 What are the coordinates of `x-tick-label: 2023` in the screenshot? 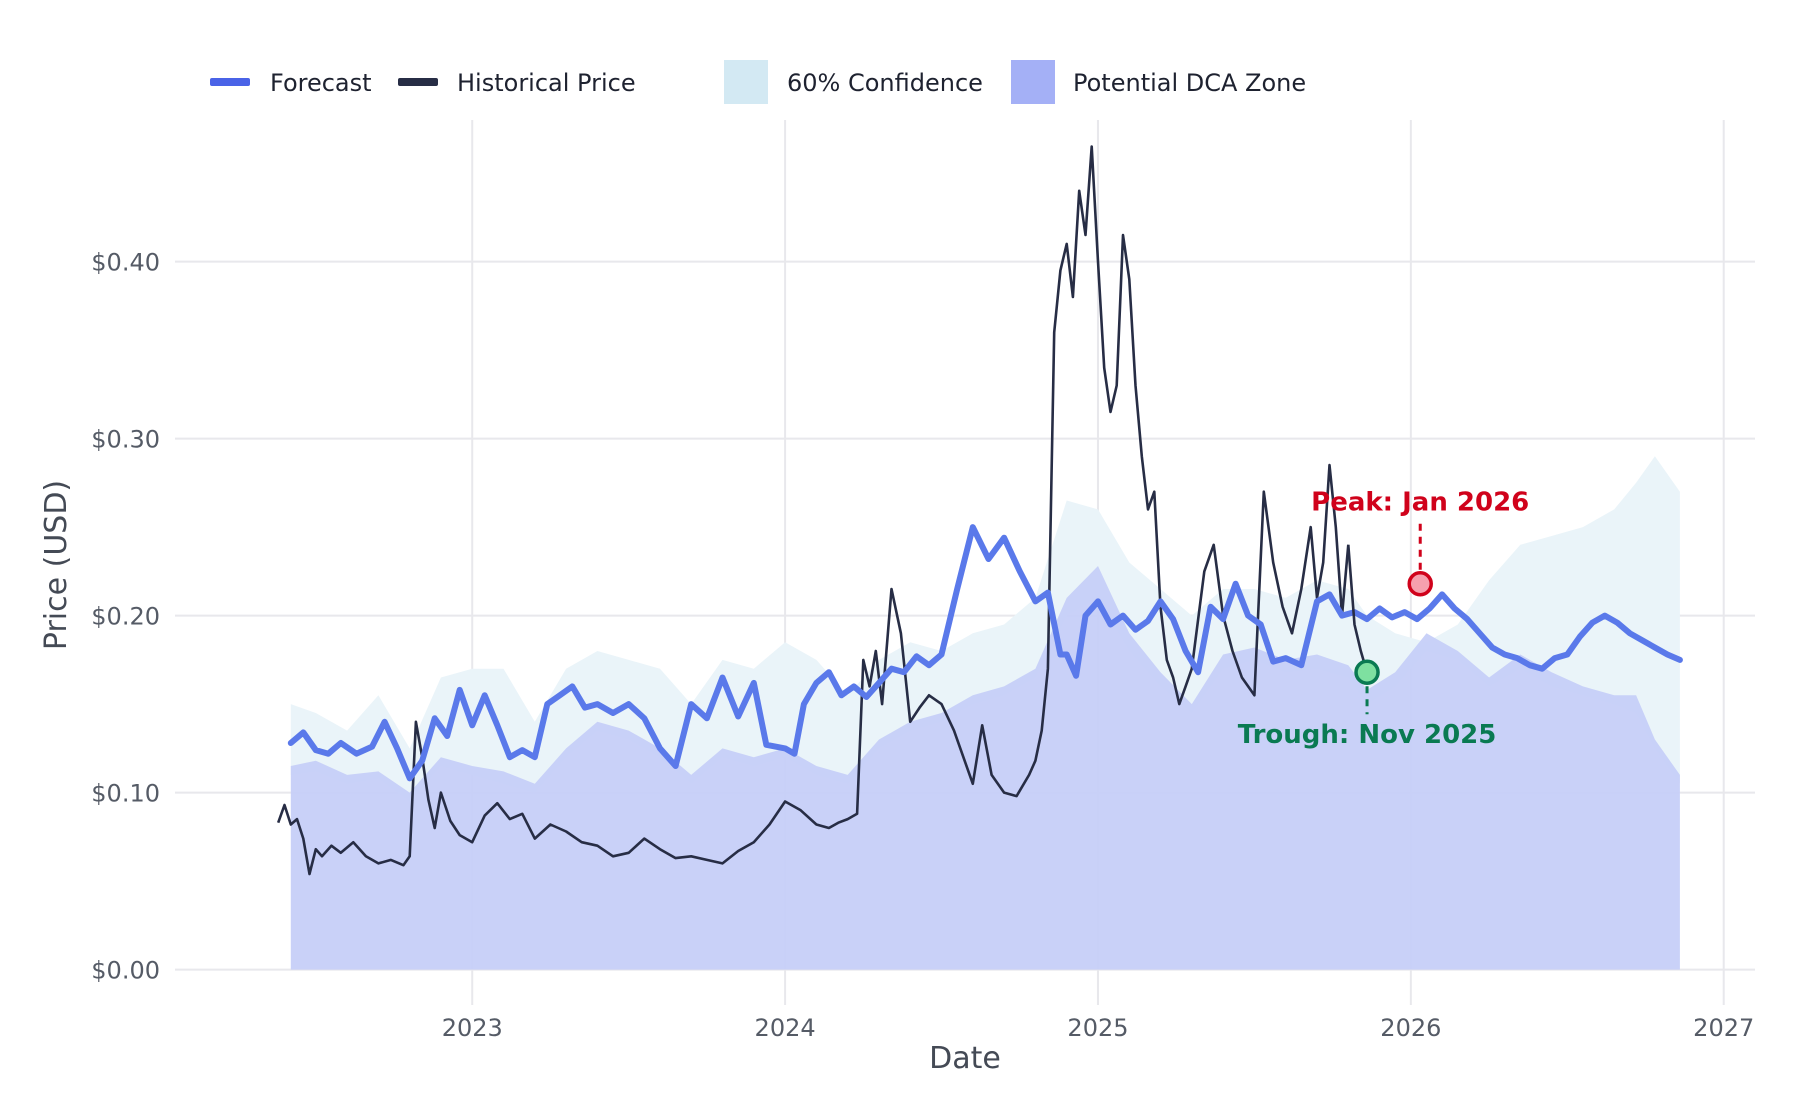 It's located at (472, 1028).